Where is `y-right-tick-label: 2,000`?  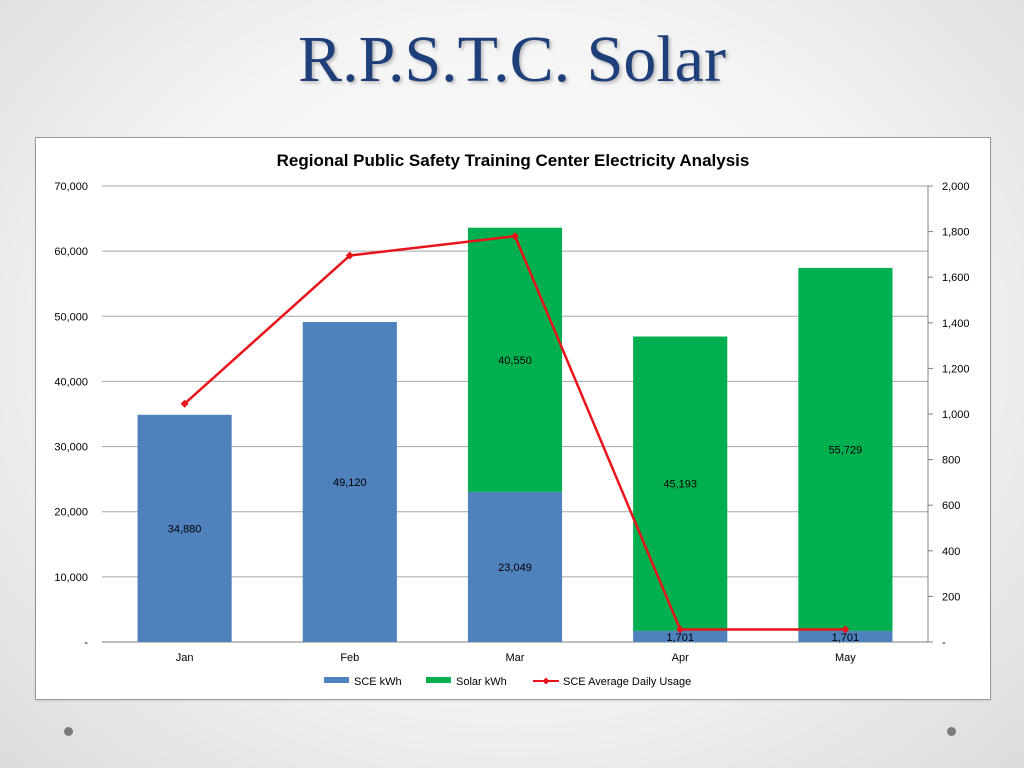
y-right-tick-label: 2,000 is located at coordinates (956, 187).